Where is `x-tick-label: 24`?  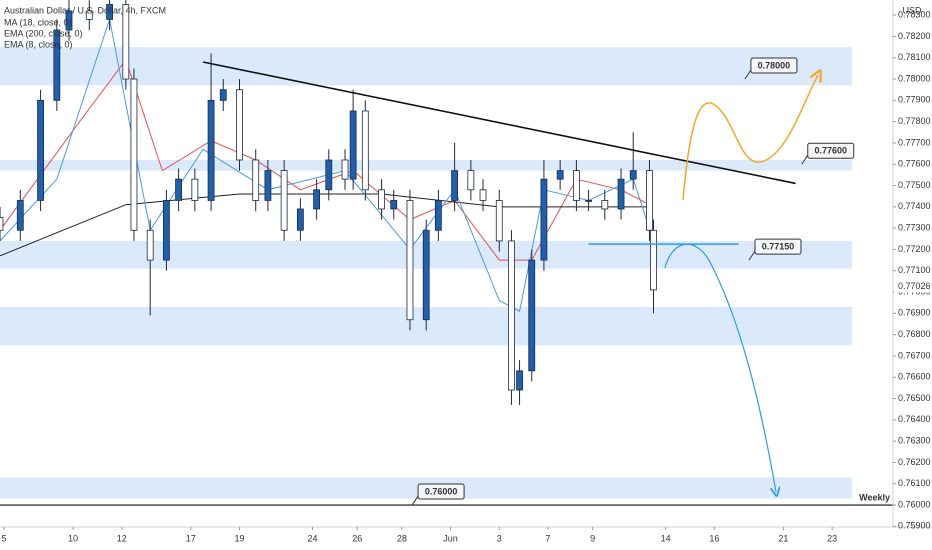
x-tick-label: 24 is located at coordinates (313, 538).